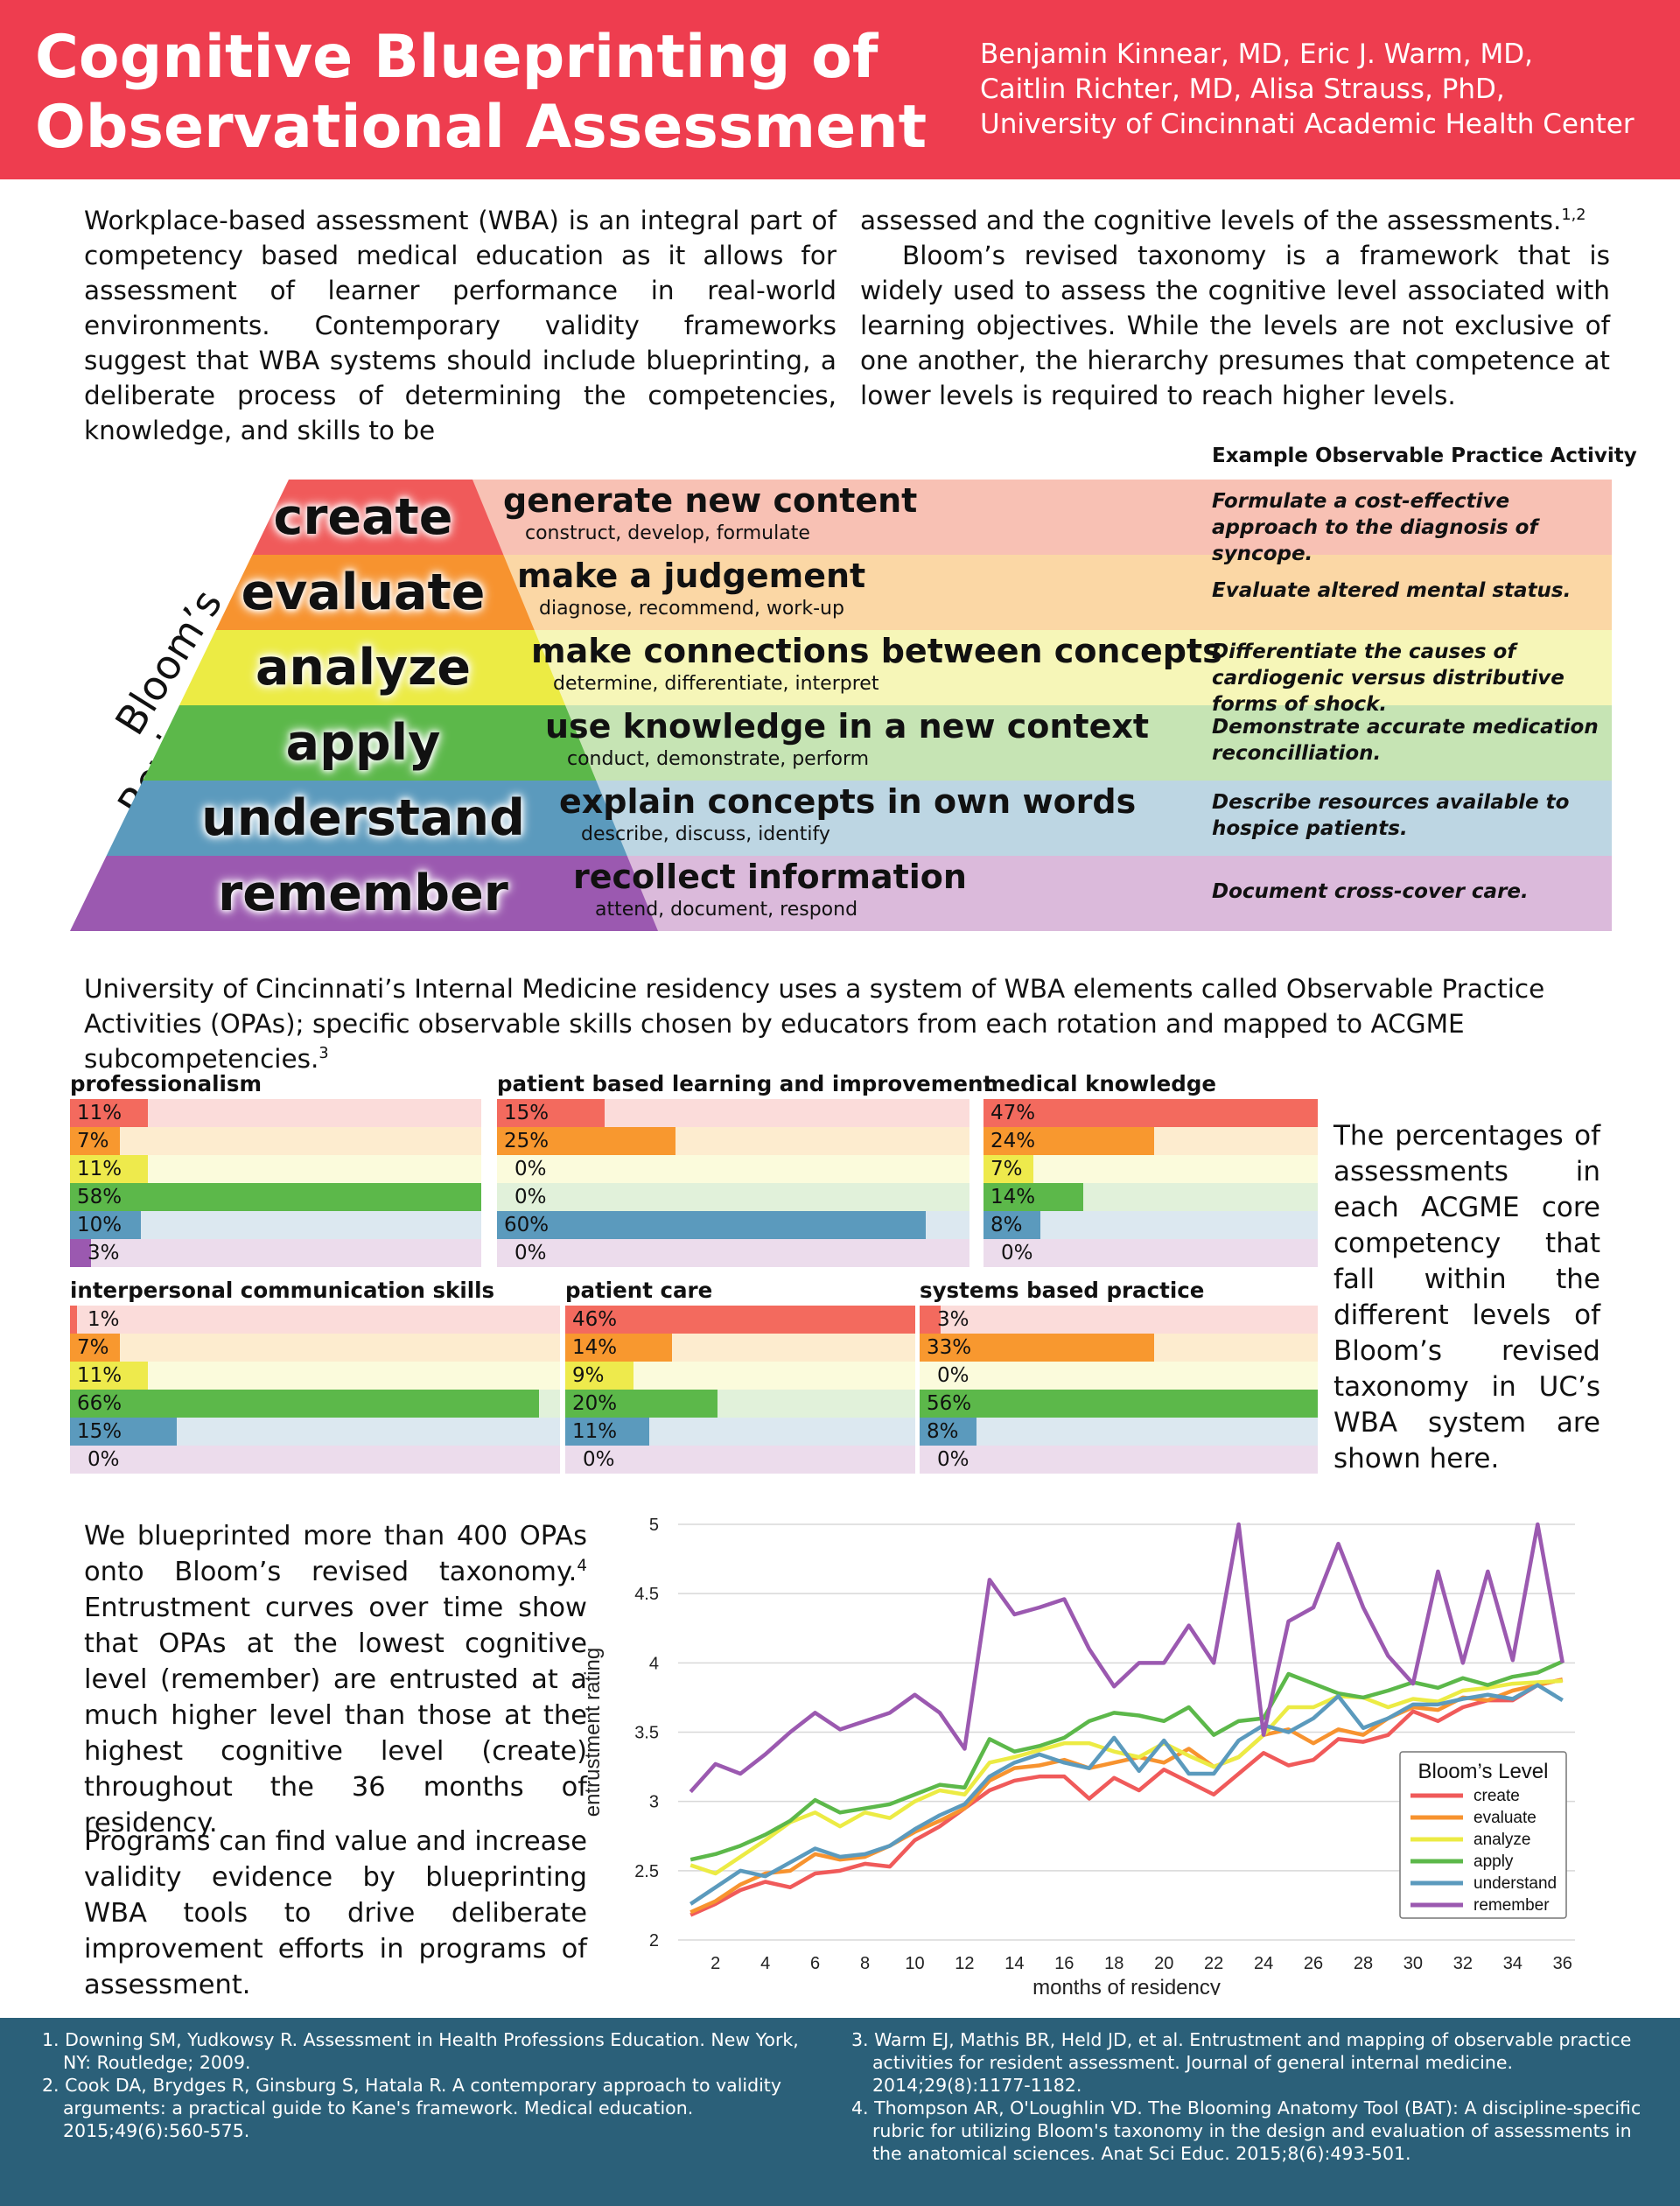 The image size is (1680, 2206). What do you see at coordinates (654, 1525) in the screenshot?
I see `y-tick-label: 5` at bounding box center [654, 1525].